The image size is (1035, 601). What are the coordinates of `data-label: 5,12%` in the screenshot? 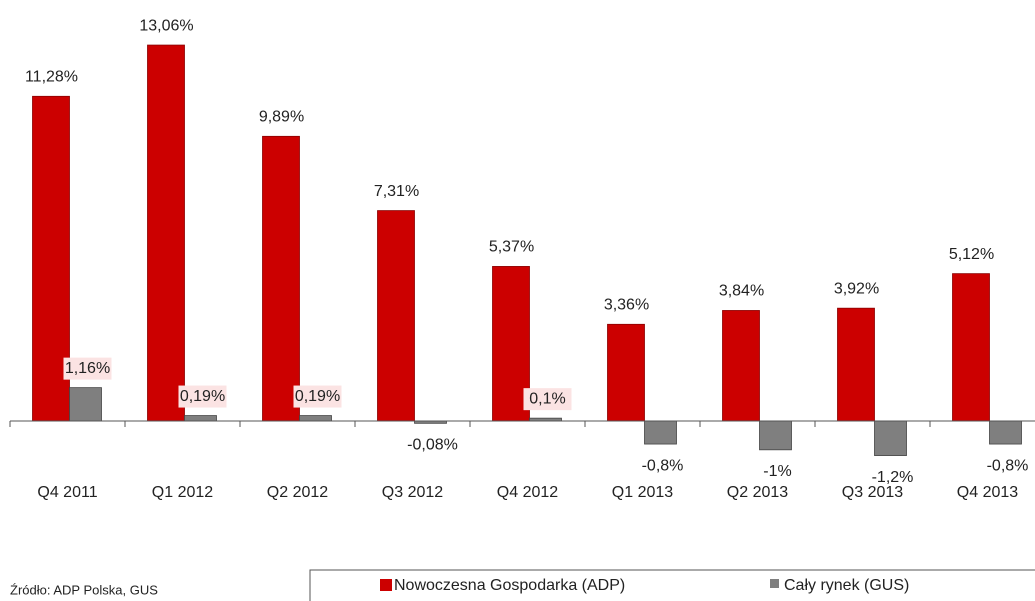 It's located at (971, 254).